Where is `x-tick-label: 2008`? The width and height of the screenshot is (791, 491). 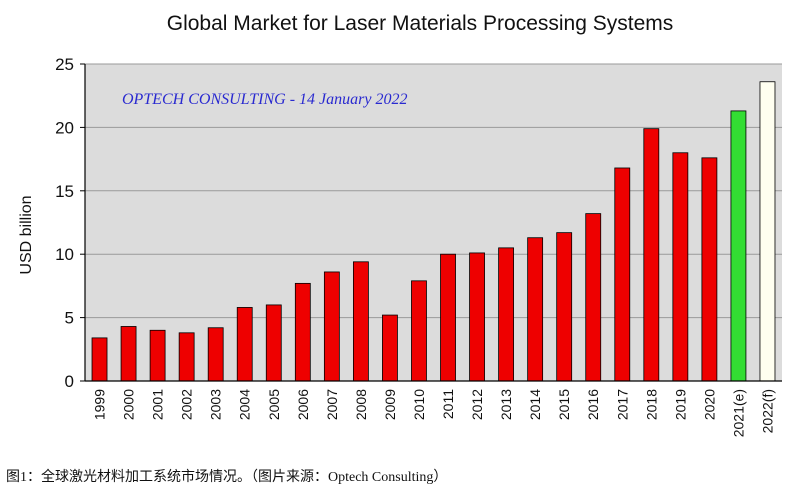
x-tick-label: 2008 is located at coordinates (361, 404).